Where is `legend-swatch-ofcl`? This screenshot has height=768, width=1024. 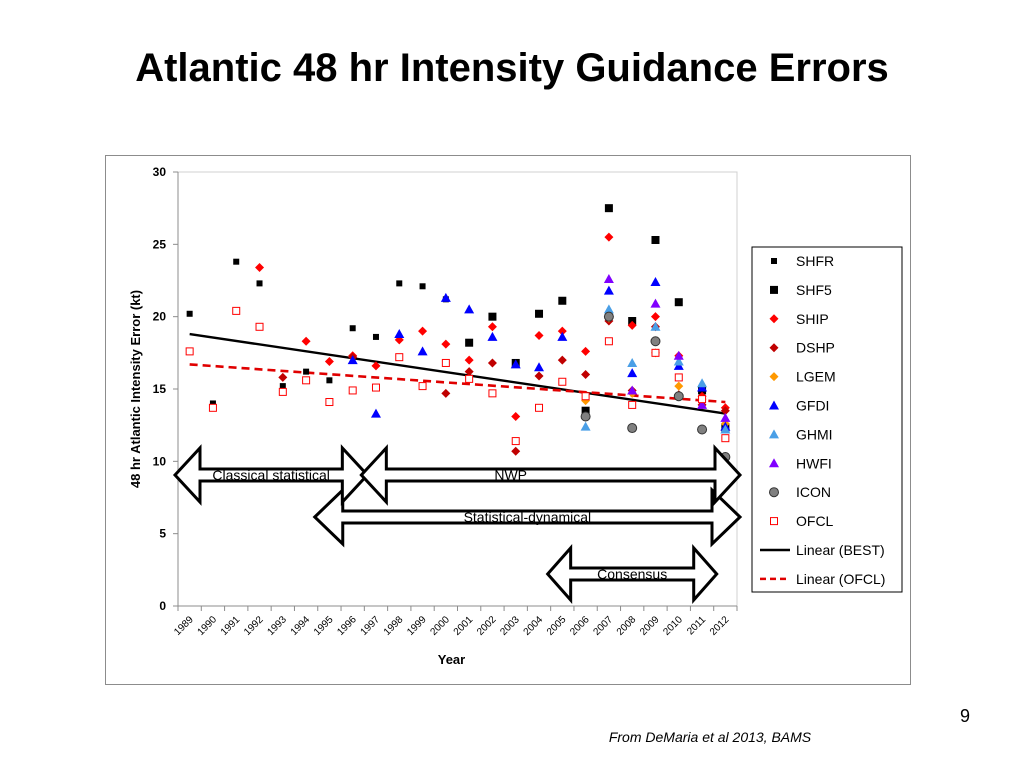 legend-swatch-ofcl is located at coordinates (774, 521).